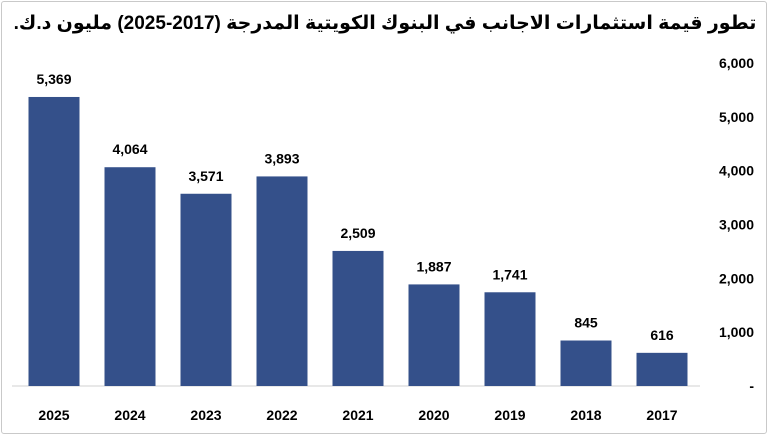 This screenshot has width=770, height=437. I want to click on data-label-2024: 4,064, so click(129, 149).